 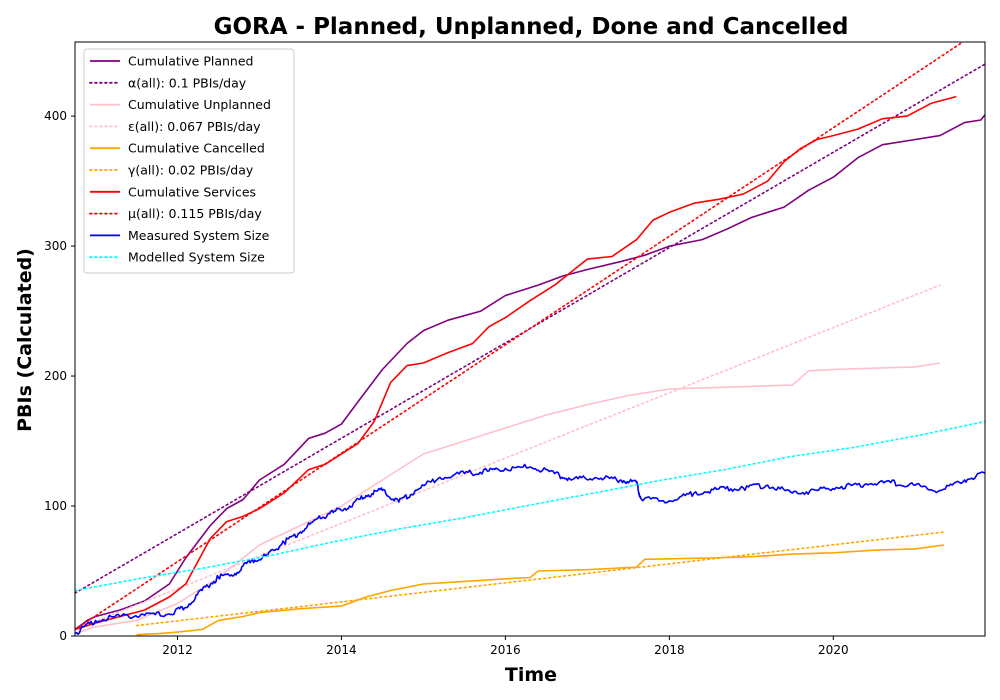 What do you see at coordinates (192, 191) in the screenshot?
I see `legend-label: Cumulative Services` at bounding box center [192, 191].